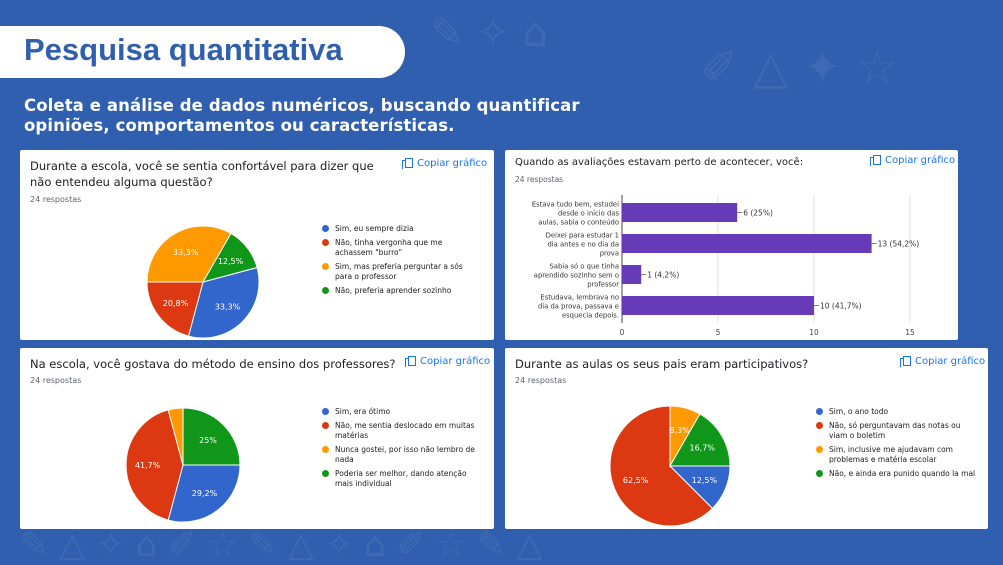 The image size is (1003, 565). What do you see at coordinates (758, 213) in the screenshot?
I see `bar-value-label: 6 (25%)` at bounding box center [758, 213].